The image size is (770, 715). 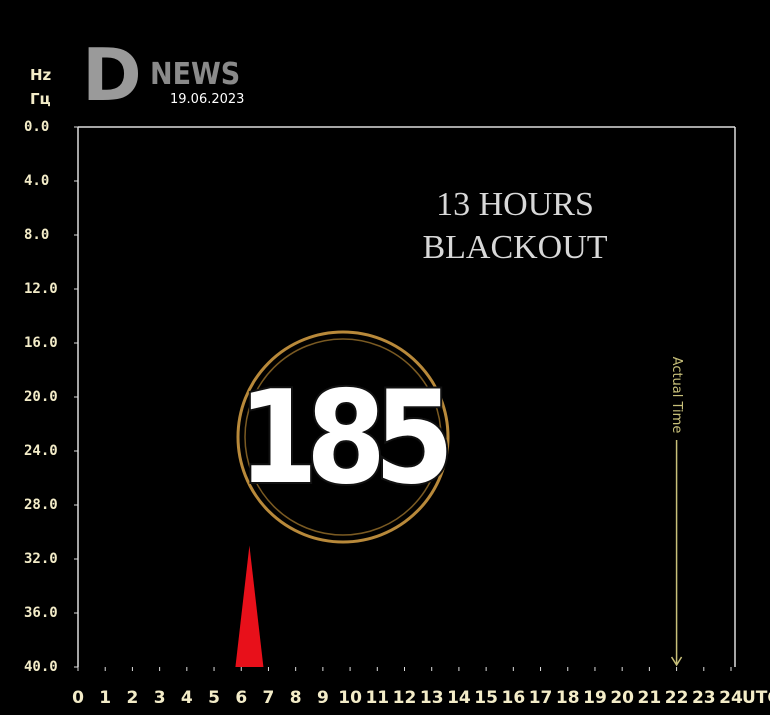 I want to click on x-tick-label: 12, so click(x=405, y=698).